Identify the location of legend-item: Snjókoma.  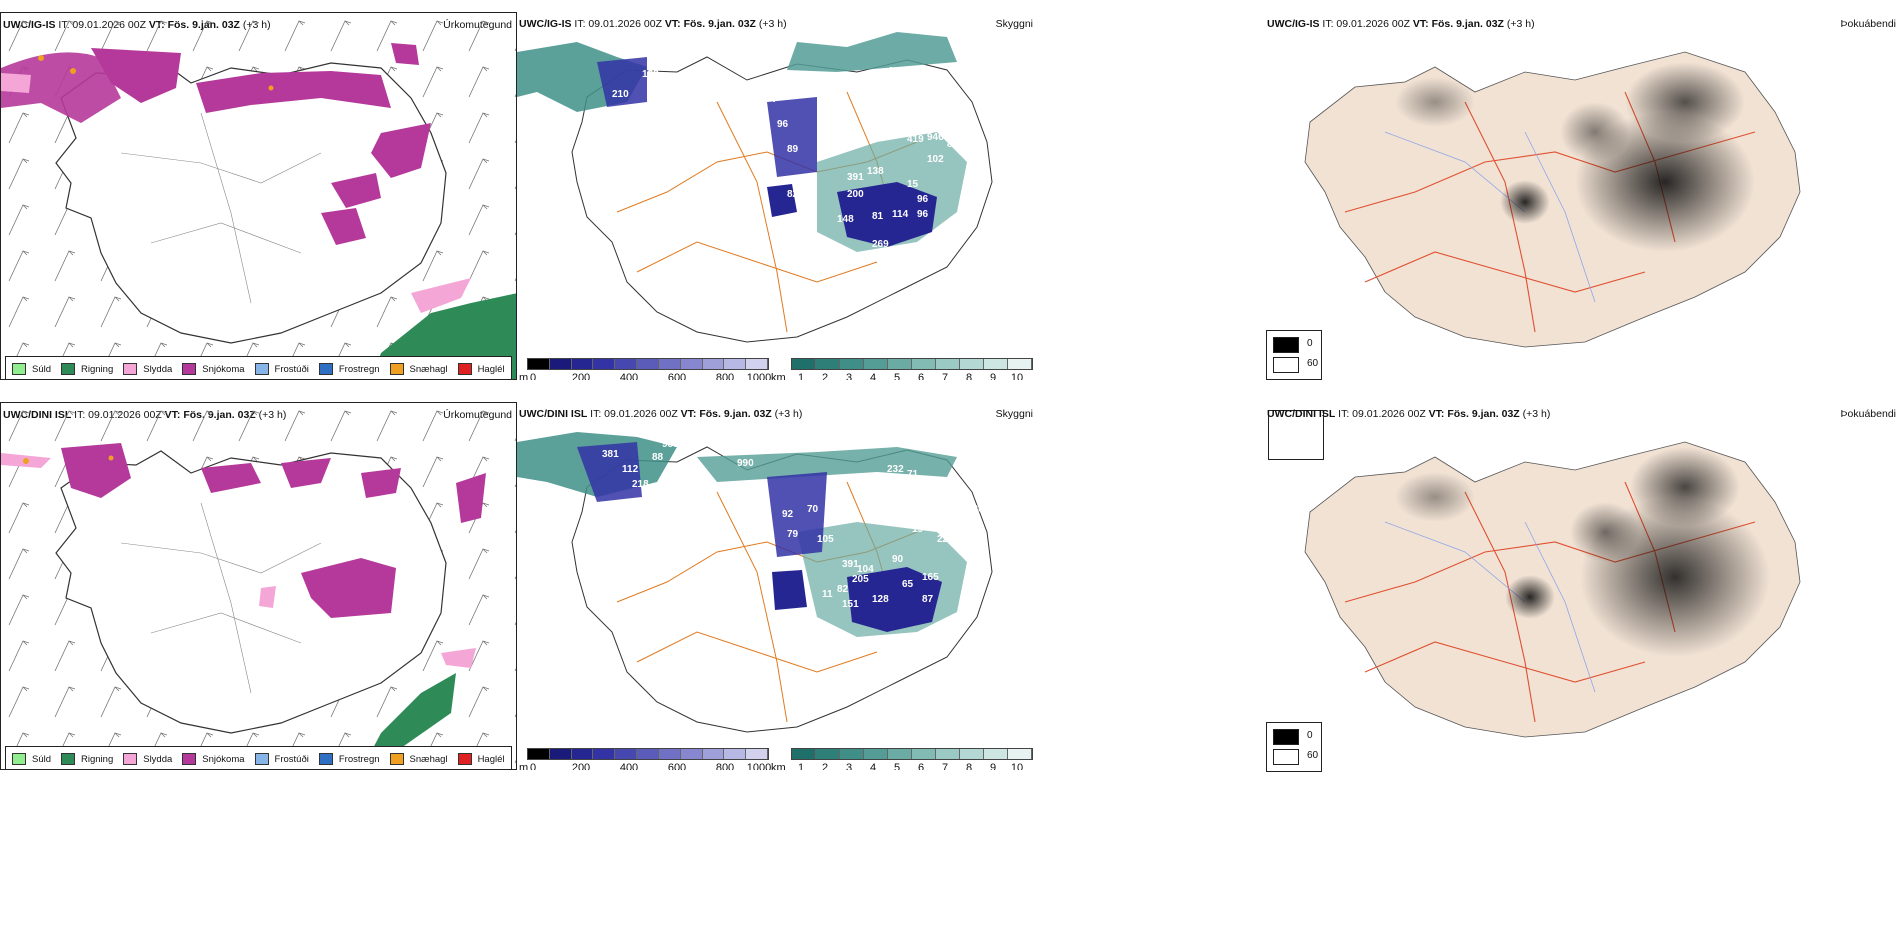
(213, 759).